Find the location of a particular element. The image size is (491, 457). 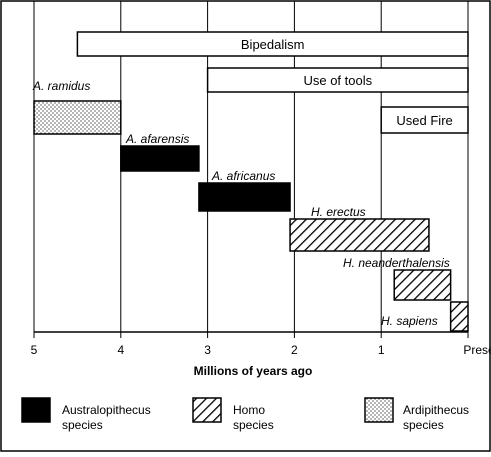

species-bar-a-afarensis is located at coordinates (160, 158).